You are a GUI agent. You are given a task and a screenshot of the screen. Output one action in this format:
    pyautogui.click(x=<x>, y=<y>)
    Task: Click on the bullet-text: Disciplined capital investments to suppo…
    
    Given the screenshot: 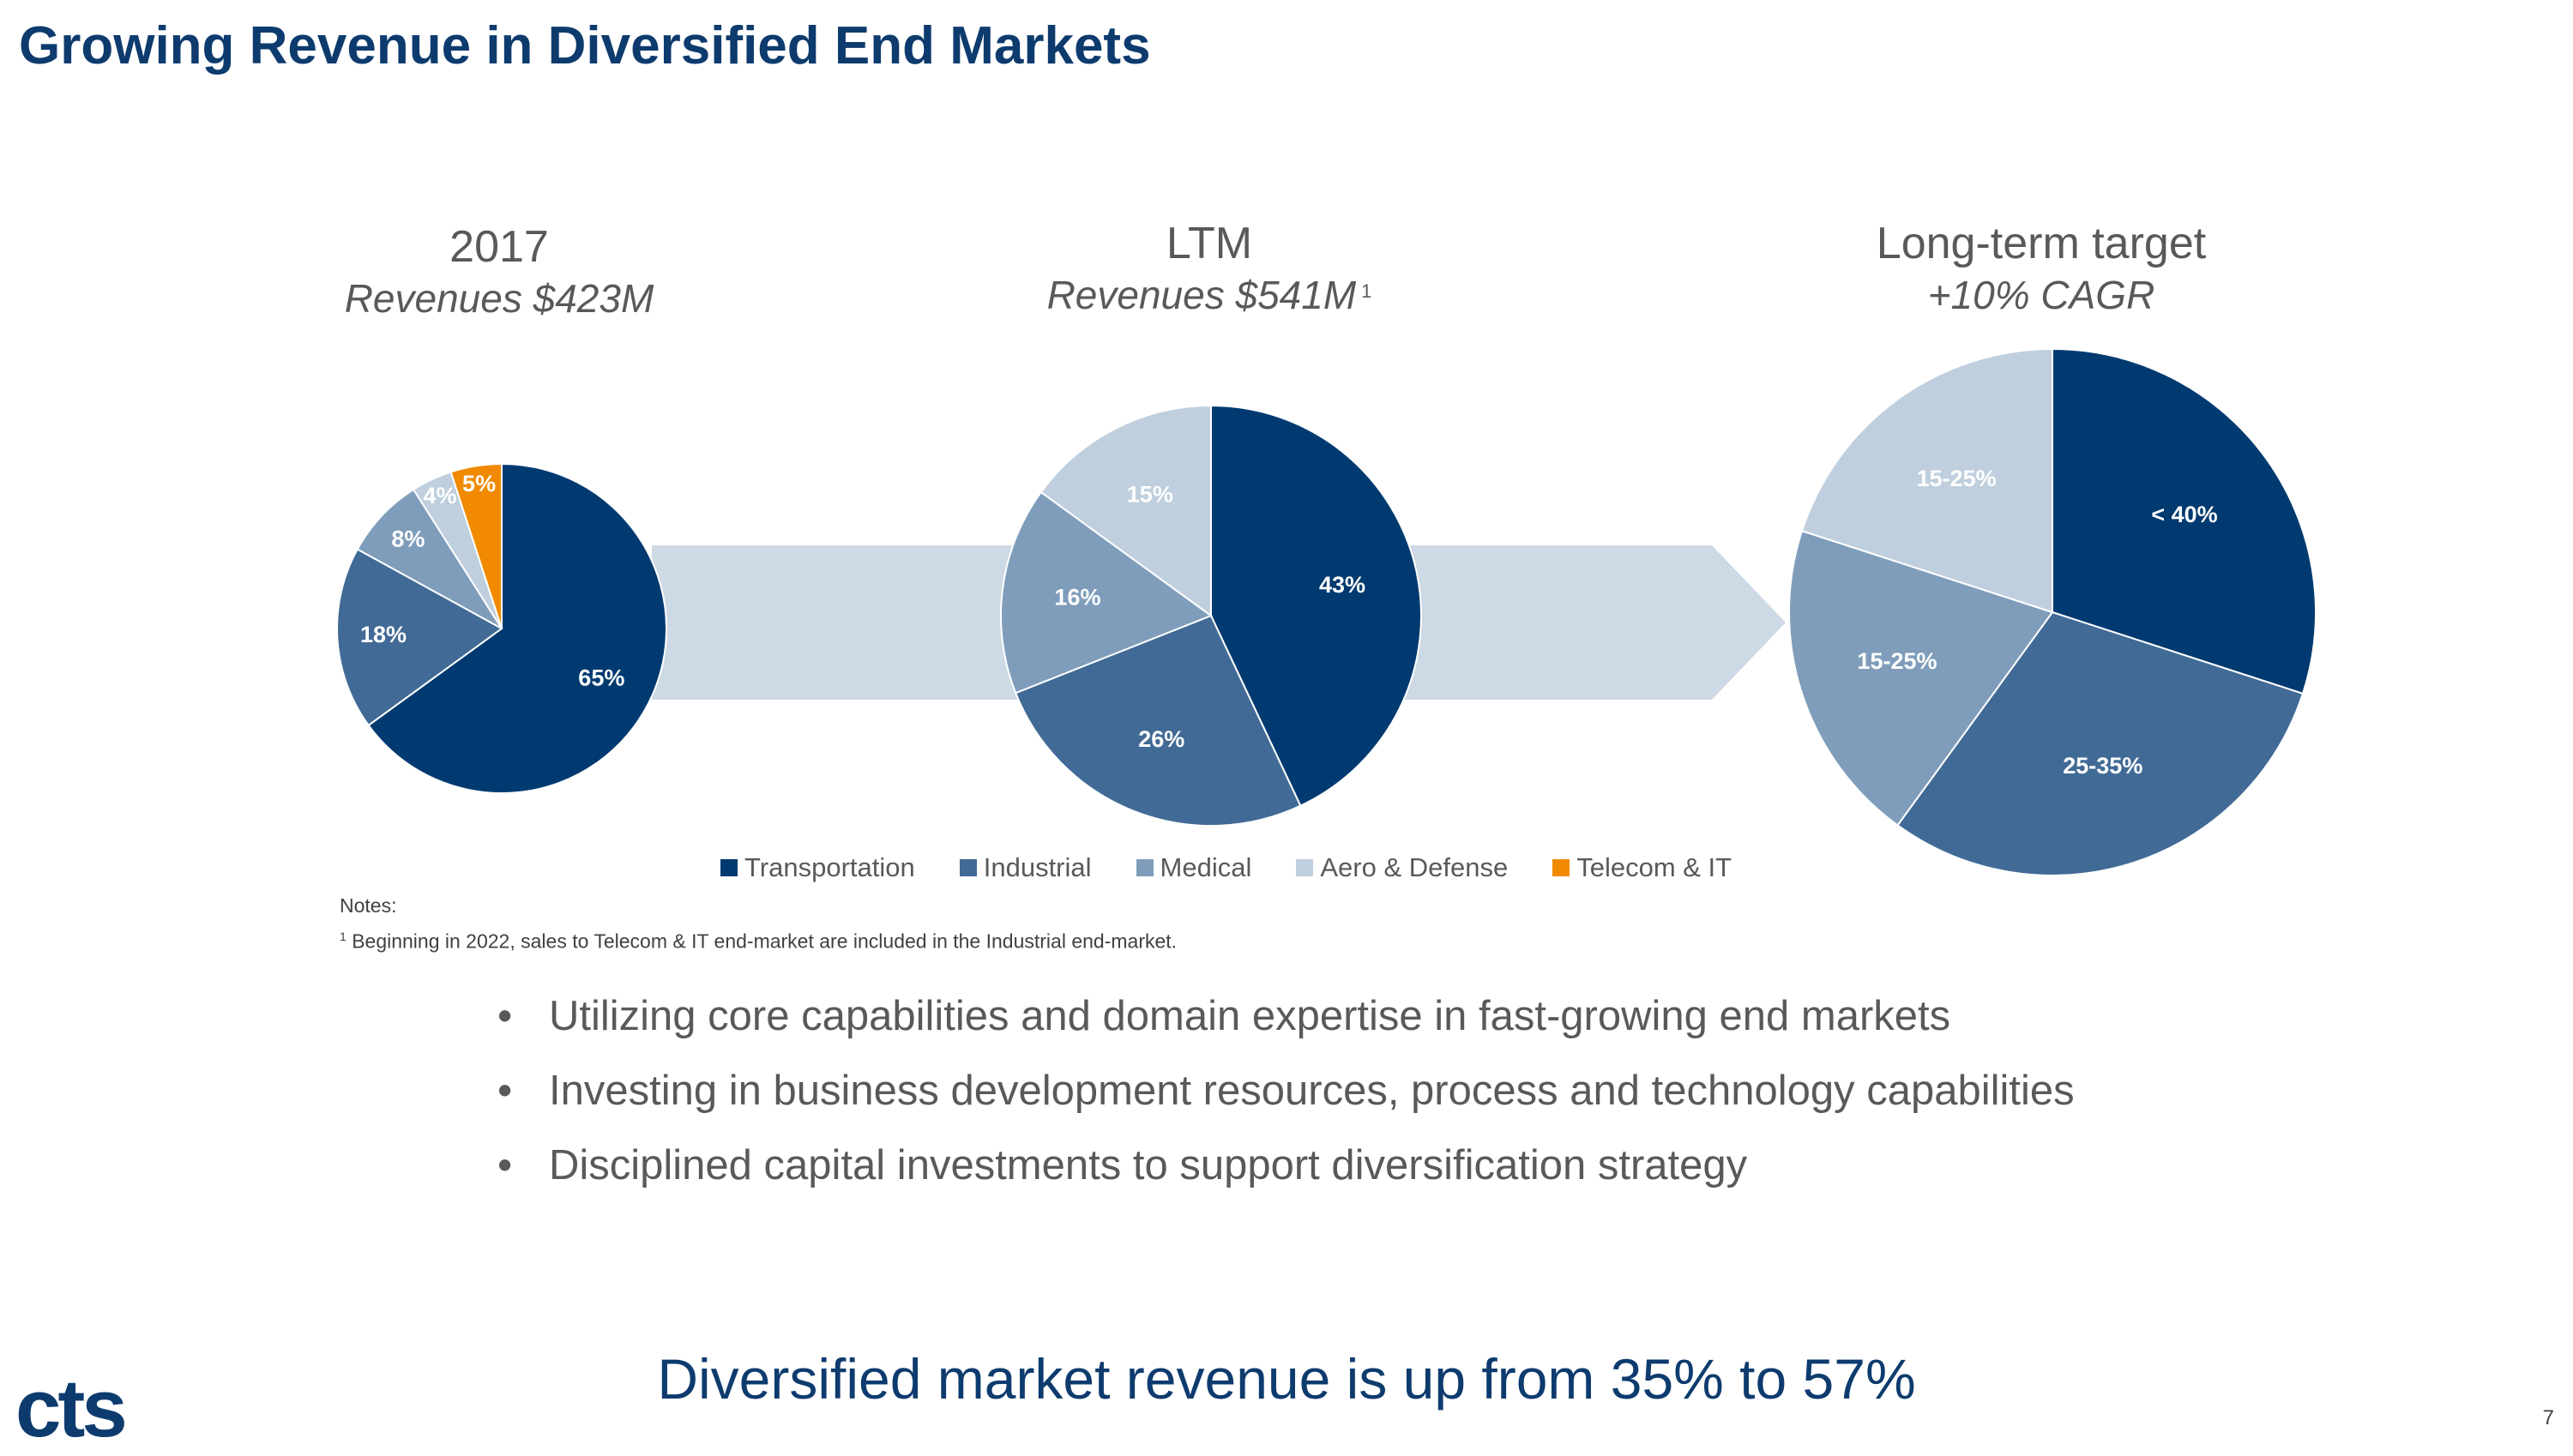 What is the action you would take?
    pyautogui.click(x=1148, y=1165)
    